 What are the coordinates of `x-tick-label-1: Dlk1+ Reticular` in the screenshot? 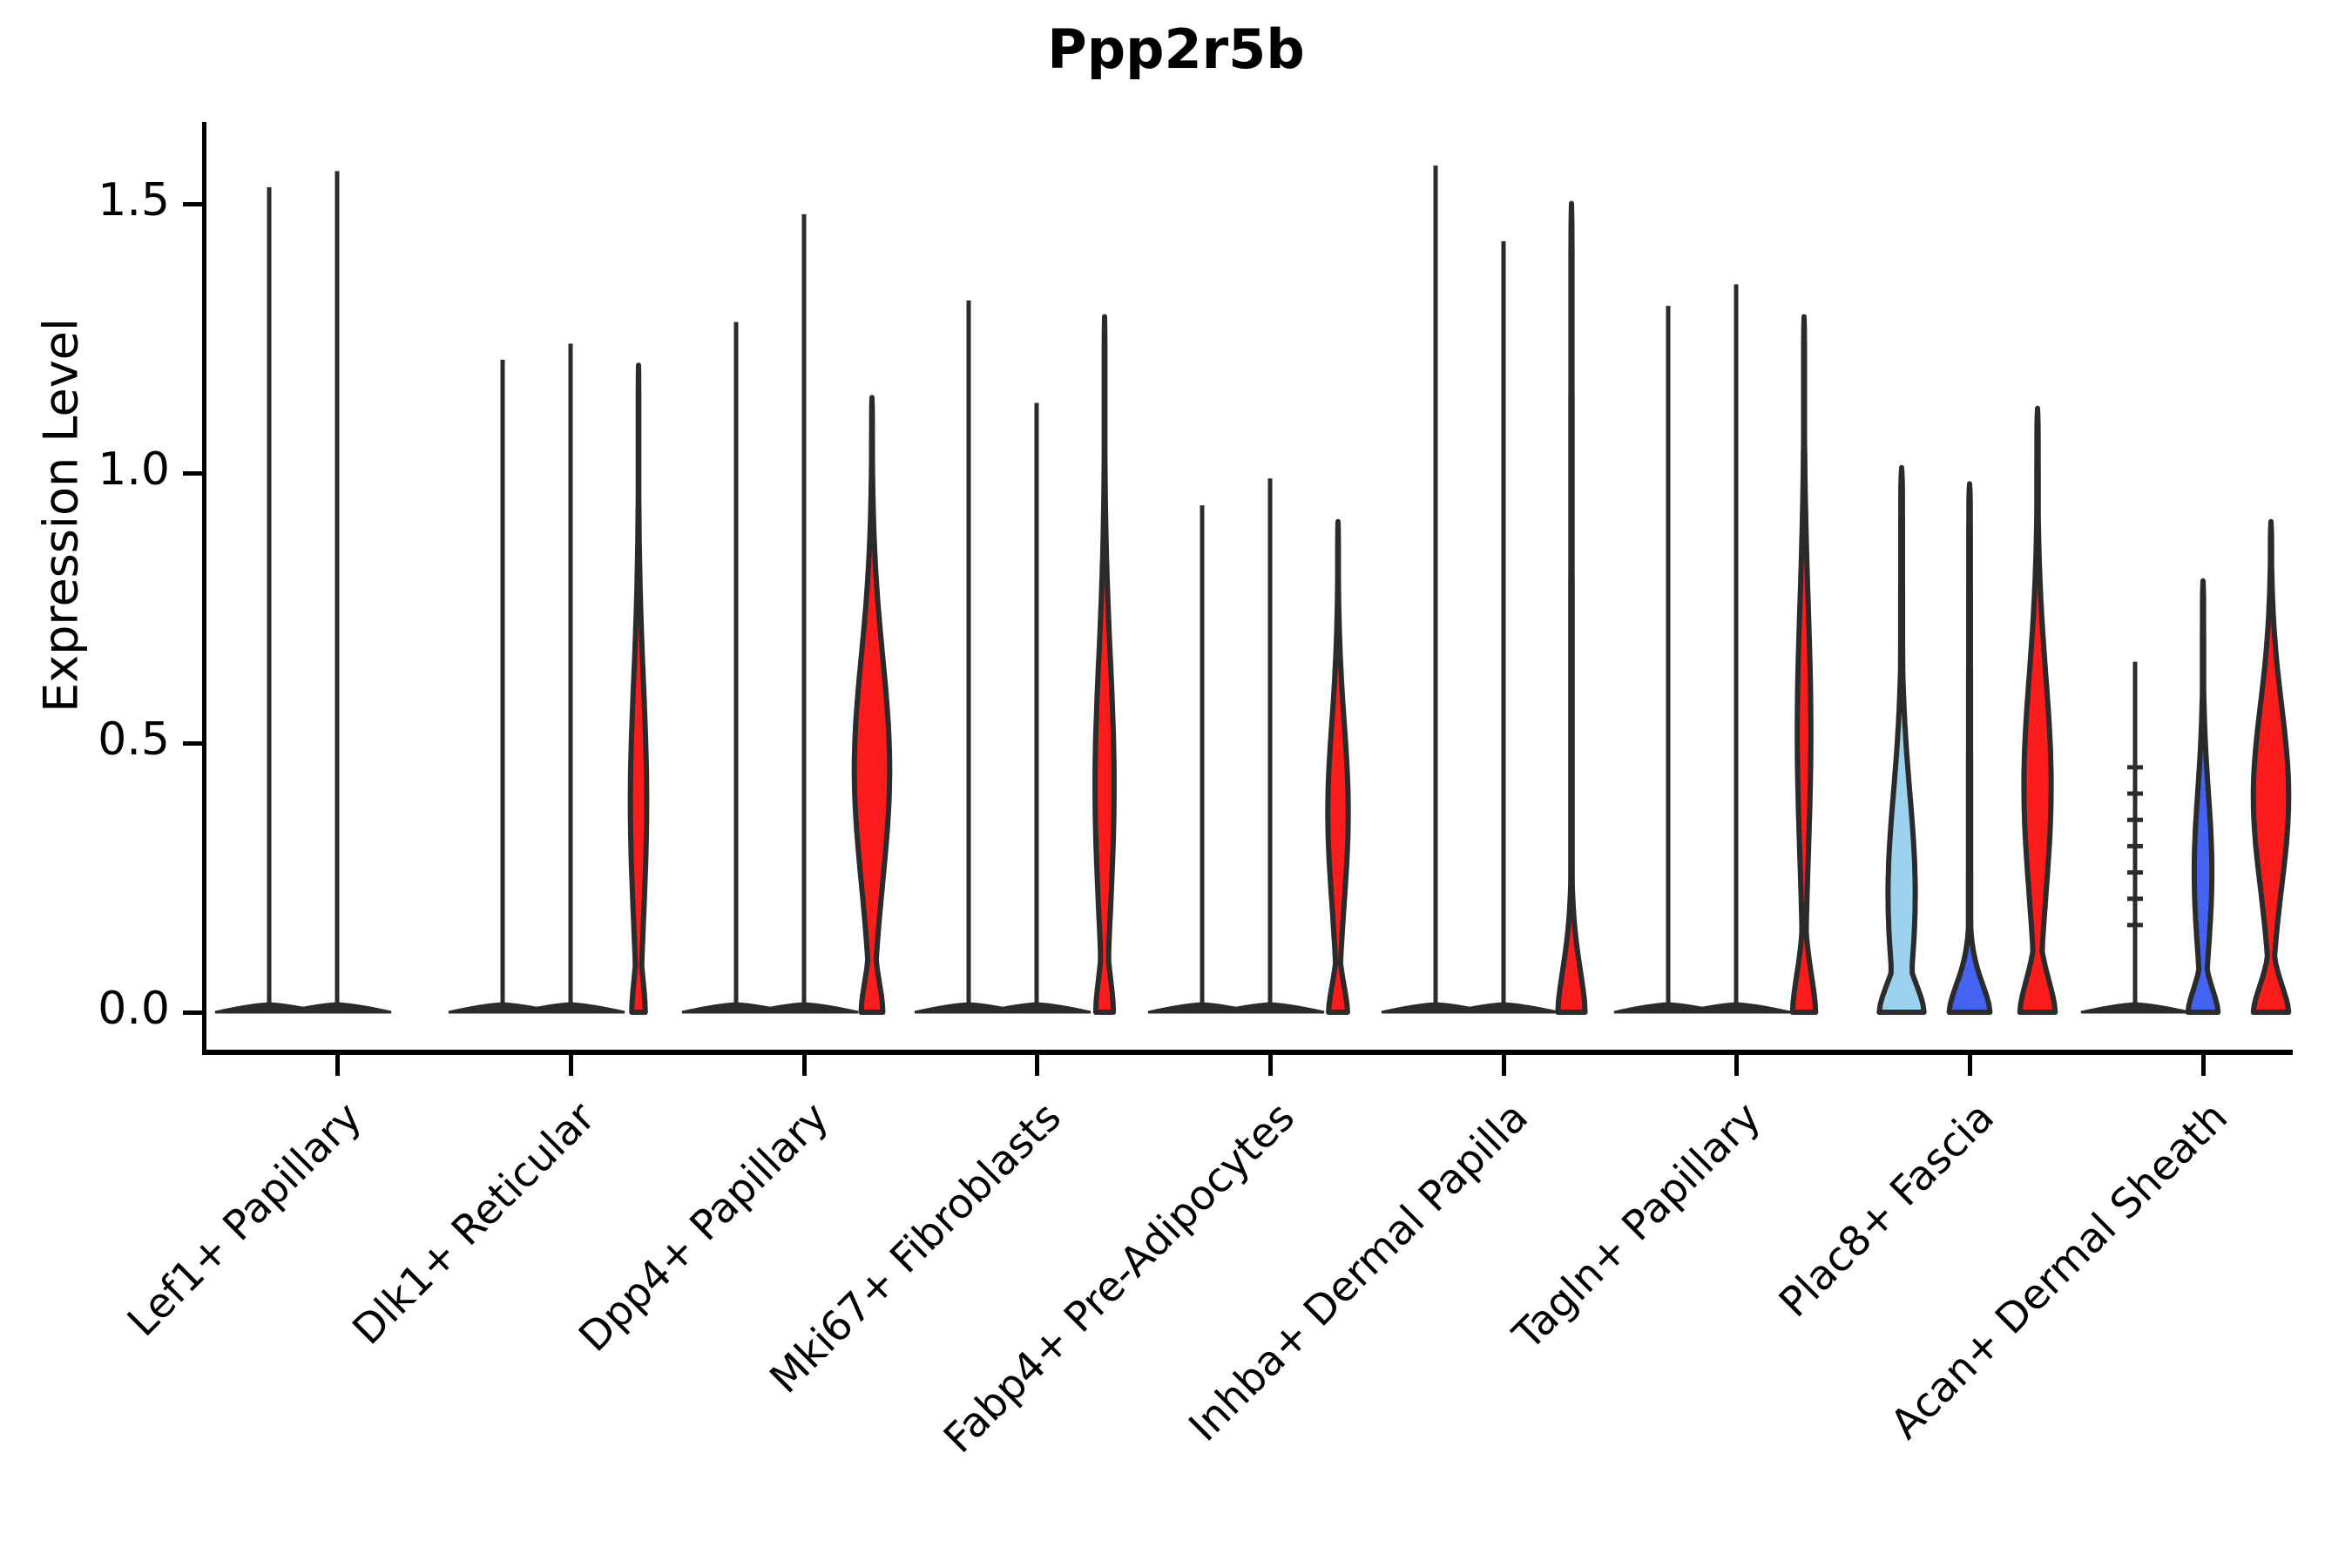 It's located at (474, 1224).